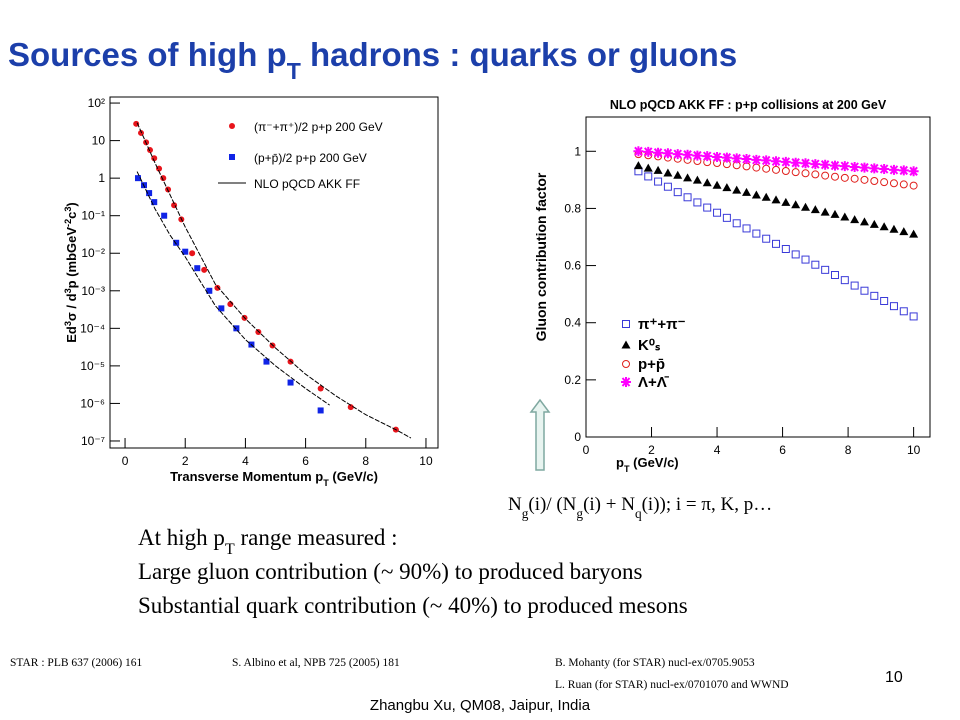  I want to click on slide-title-part: hadrons : quarks or gluons, so click(519, 54).